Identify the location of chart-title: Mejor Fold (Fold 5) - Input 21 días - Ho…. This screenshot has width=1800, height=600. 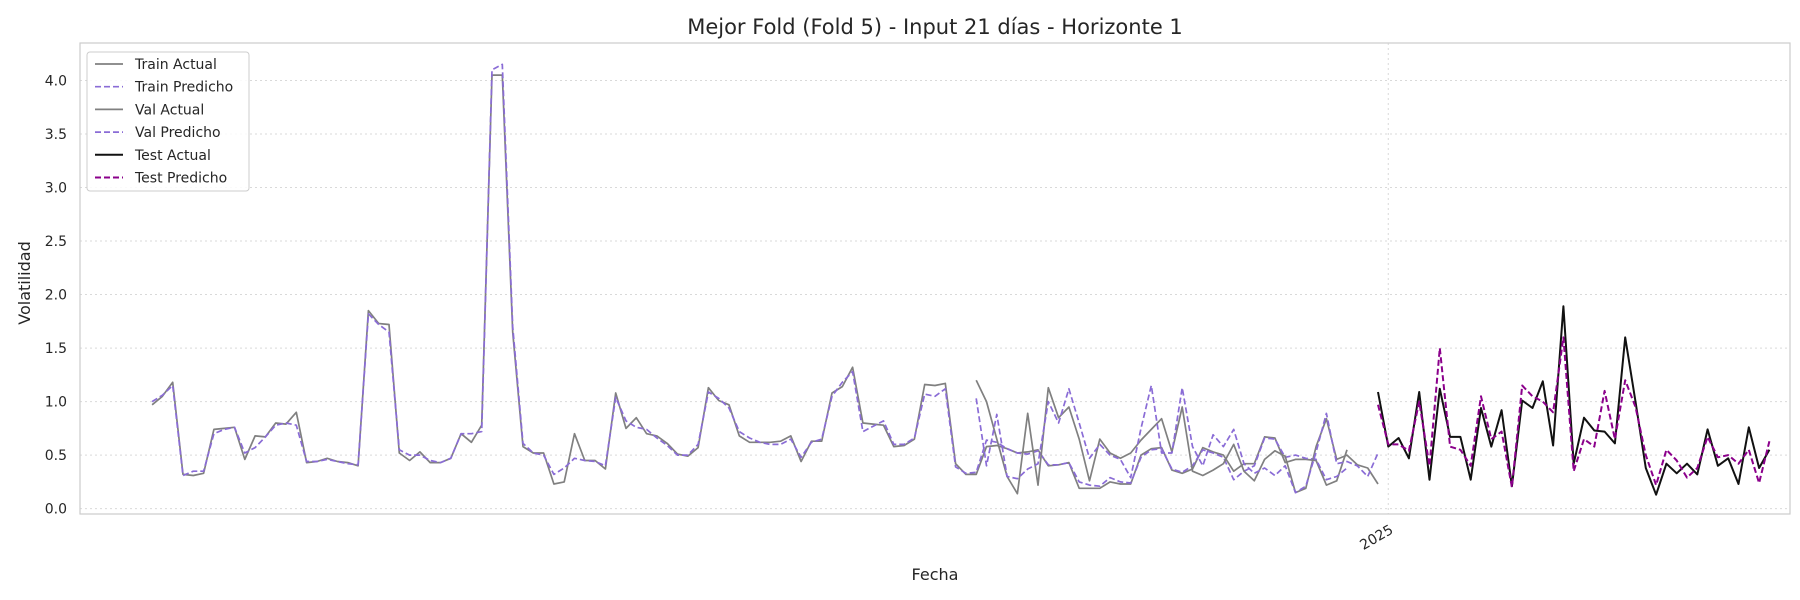
(935, 27).